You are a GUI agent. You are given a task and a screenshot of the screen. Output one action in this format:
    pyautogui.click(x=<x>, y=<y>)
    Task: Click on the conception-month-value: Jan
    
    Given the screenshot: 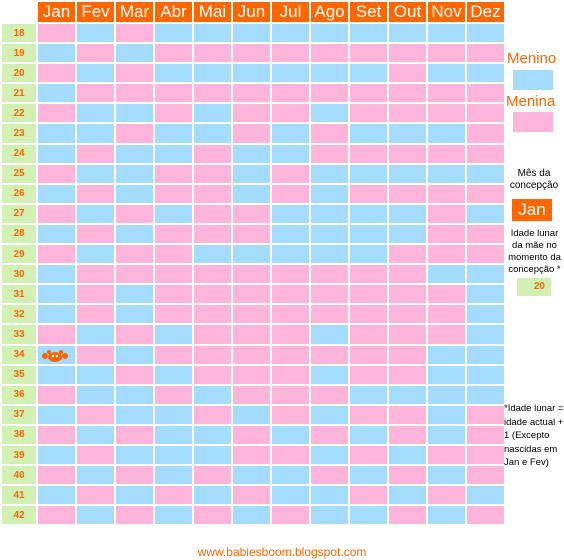 What is the action you would take?
    pyautogui.click(x=532, y=210)
    